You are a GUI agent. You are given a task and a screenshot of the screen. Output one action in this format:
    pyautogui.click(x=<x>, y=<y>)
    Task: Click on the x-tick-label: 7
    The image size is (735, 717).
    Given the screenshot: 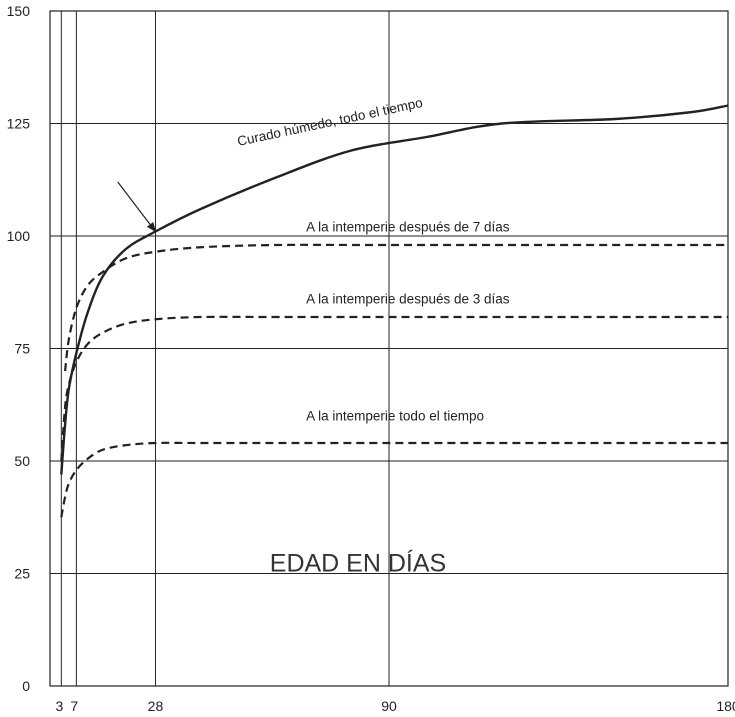 What is the action you would take?
    pyautogui.click(x=74, y=706)
    